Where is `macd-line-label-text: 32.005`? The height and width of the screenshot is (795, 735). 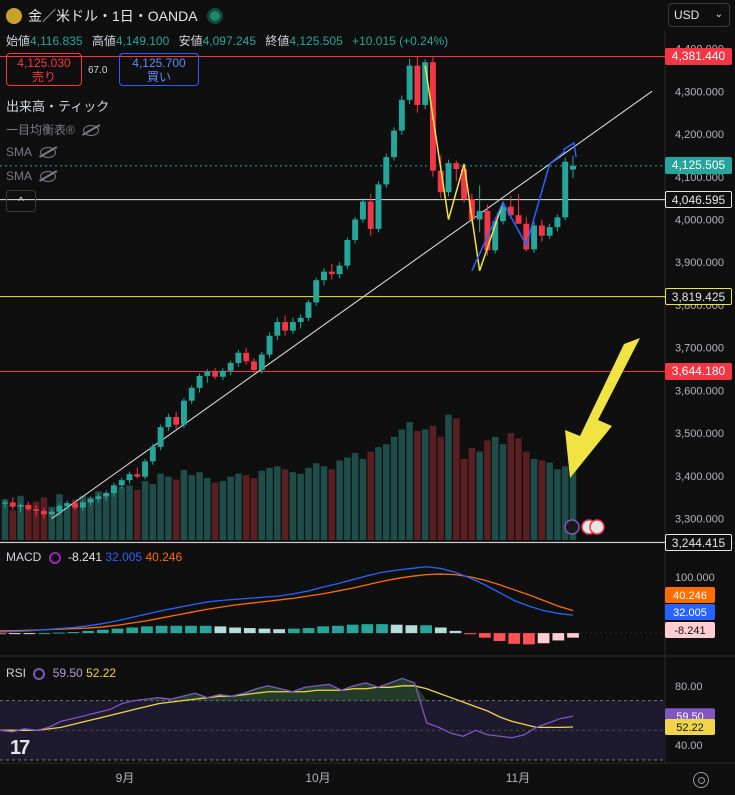 macd-line-label-text: 32.005 is located at coordinates (690, 613).